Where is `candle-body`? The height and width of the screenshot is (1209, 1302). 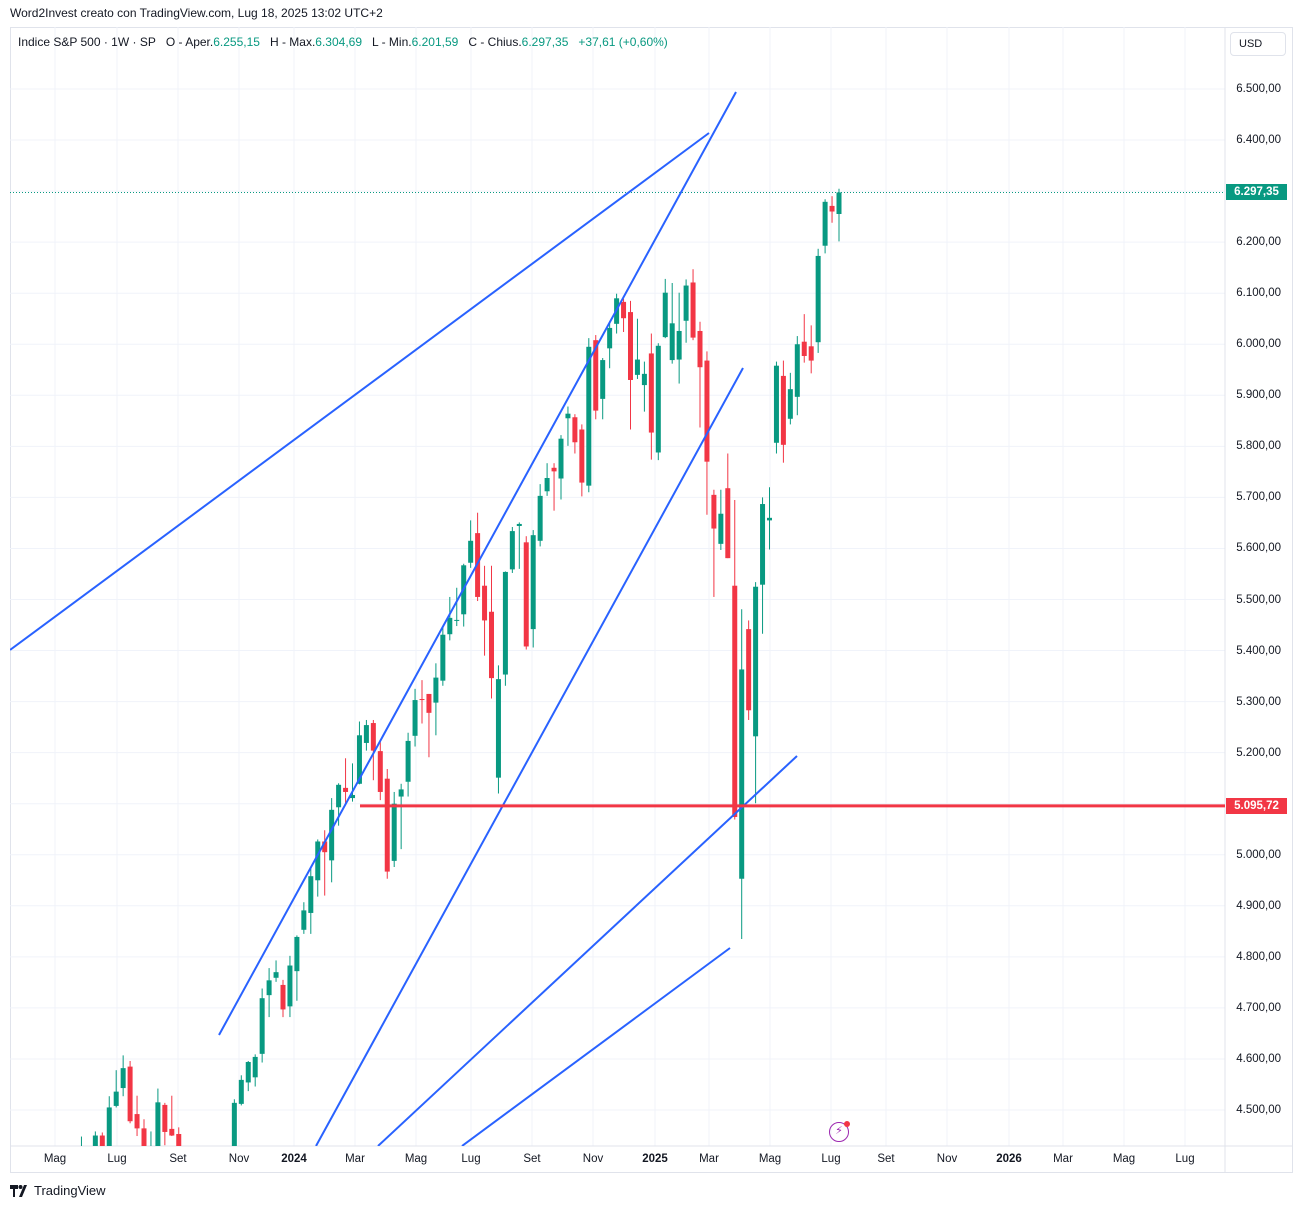 candle-body is located at coordinates (352, 797).